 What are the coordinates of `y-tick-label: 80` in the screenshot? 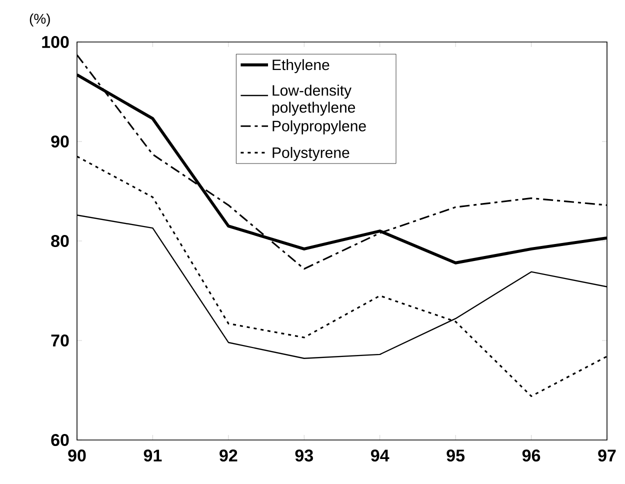 It's located at (60, 241).